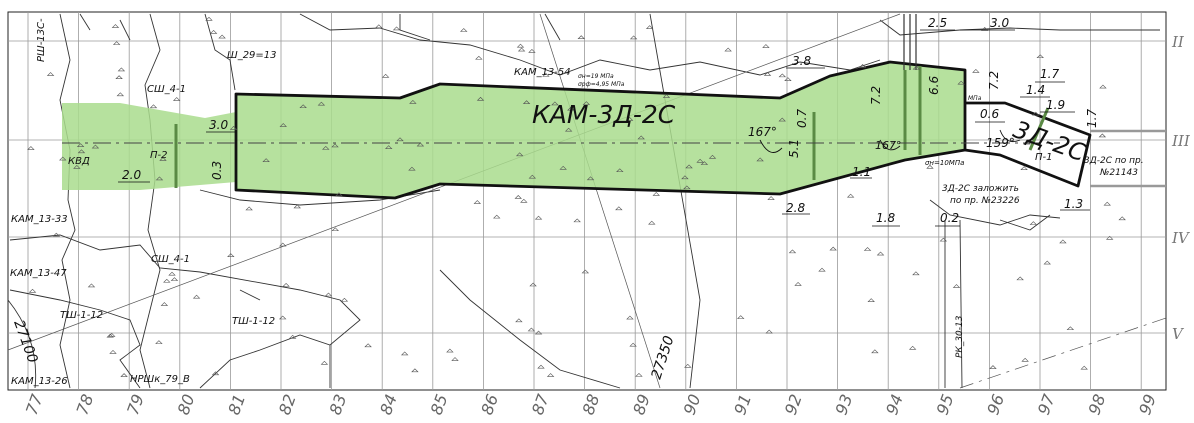 The image size is (1194, 423). What do you see at coordinates (1181, 141) in the screenshot?
I see `row-label: III` at bounding box center [1181, 141].